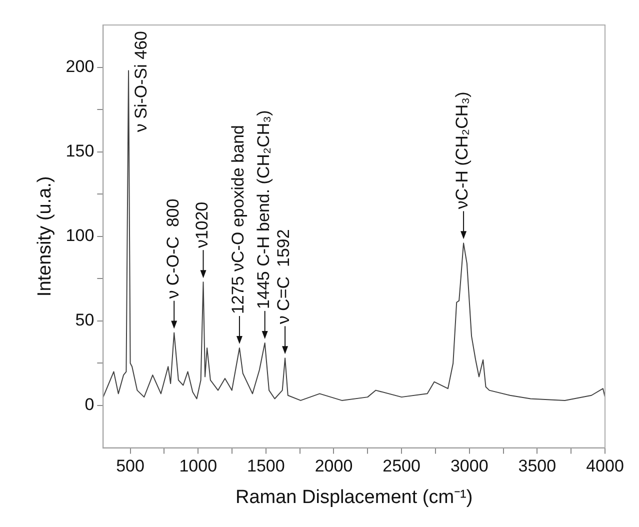 The image size is (639, 527). What do you see at coordinates (469, 466) in the screenshot?
I see `x-tick-label: 3000` at bounding box center [469, 466].